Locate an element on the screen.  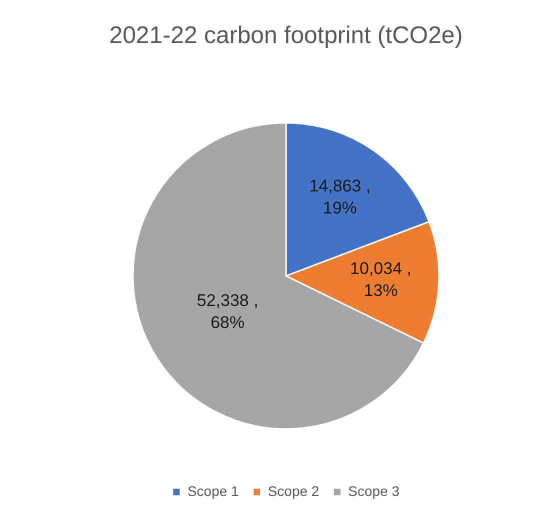
legend-label: Scope 1 is located at coordinates (213, 490).